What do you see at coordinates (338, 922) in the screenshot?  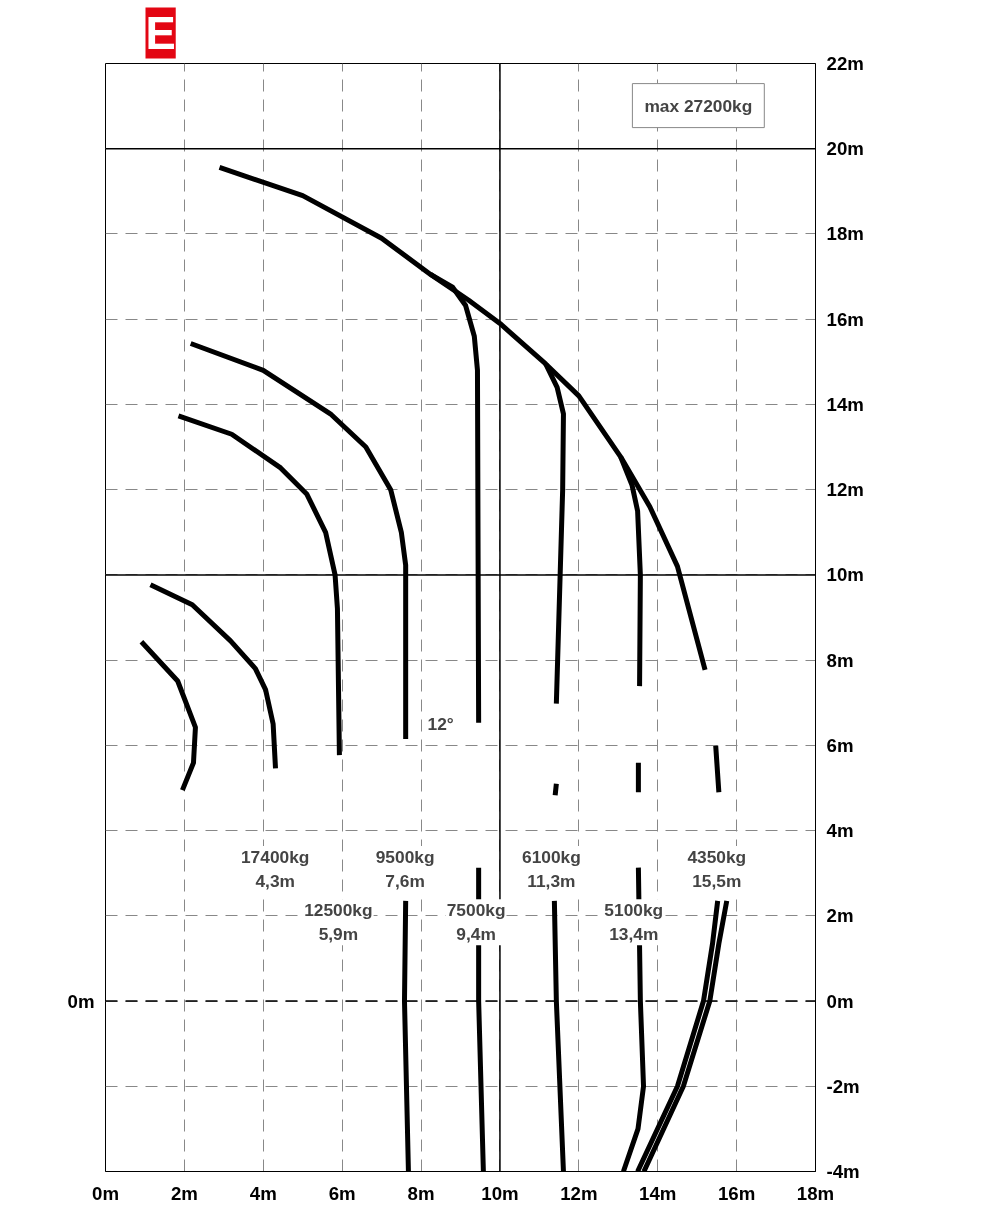 I see `annotation: 12500kg 5,9m` at bounding box center [338, 922].